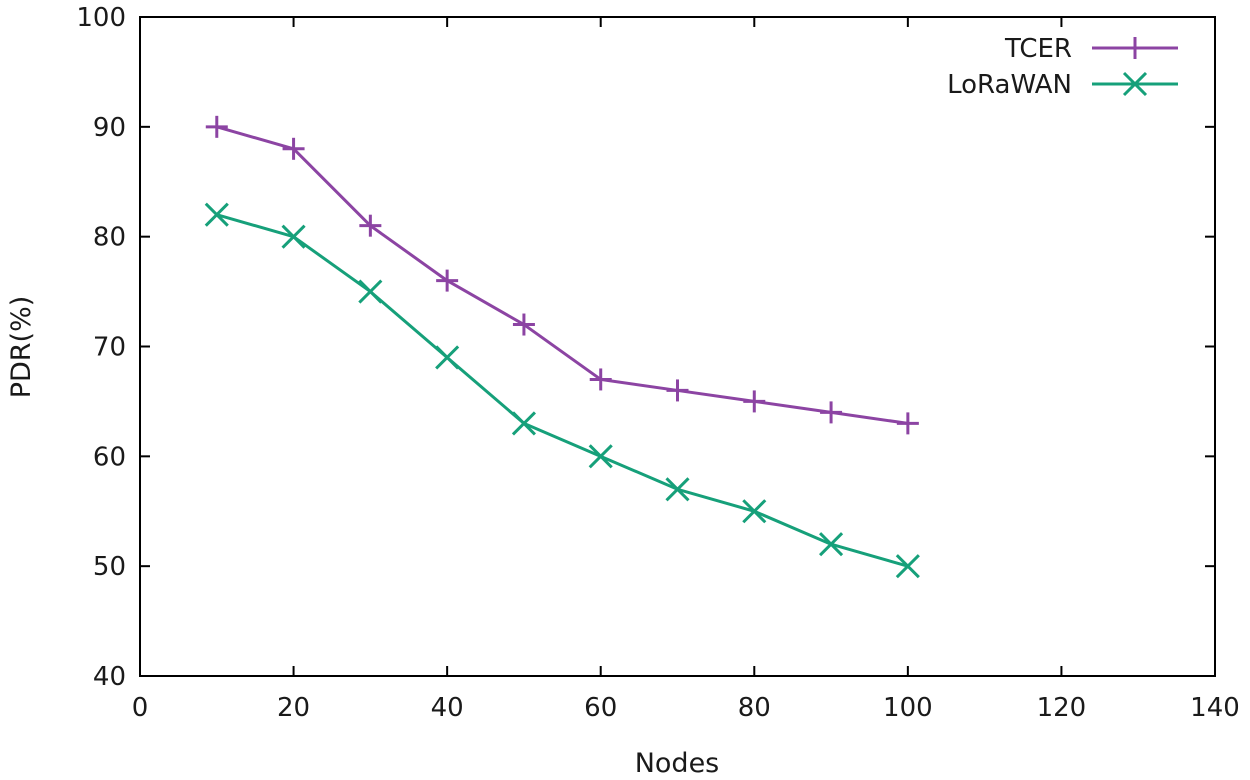 This screenshot has height=780, width=1250. I want to click on legend-marker-tcer, so click(1135, 48).